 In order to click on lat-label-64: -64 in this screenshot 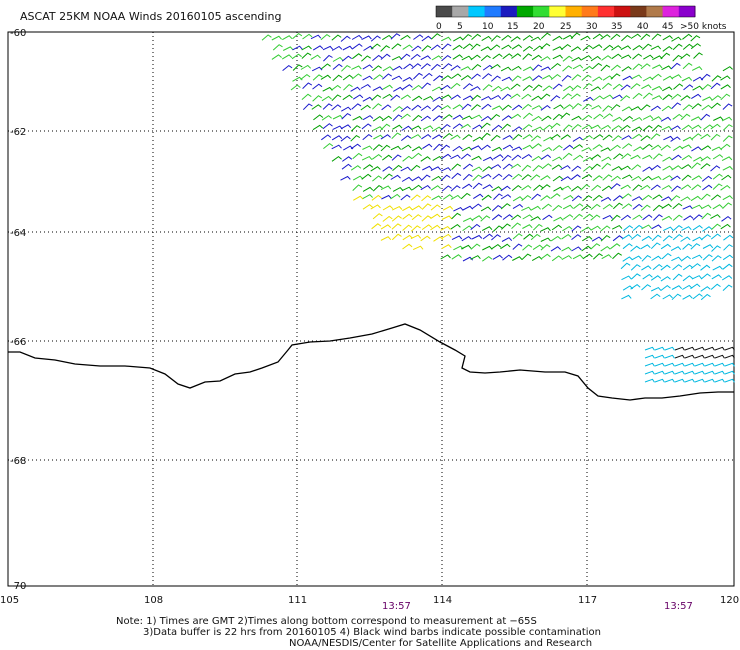, I will do `click(18, 233)`.